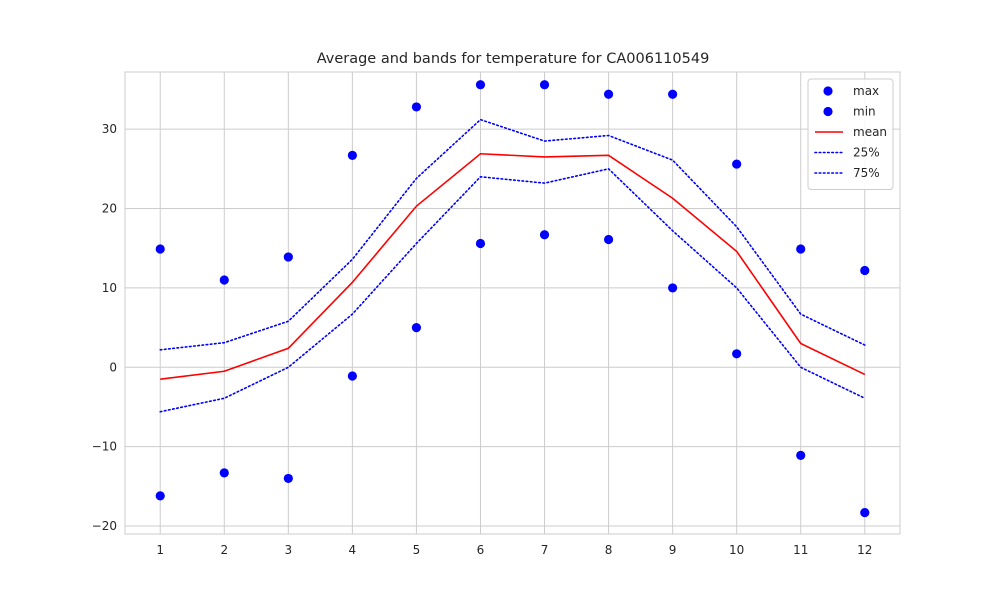 This screenshot has height=600, width=1000. Describe the element at coordinates (417, 550) in the screenshot. I see `x-tick-label: 5` at that location.